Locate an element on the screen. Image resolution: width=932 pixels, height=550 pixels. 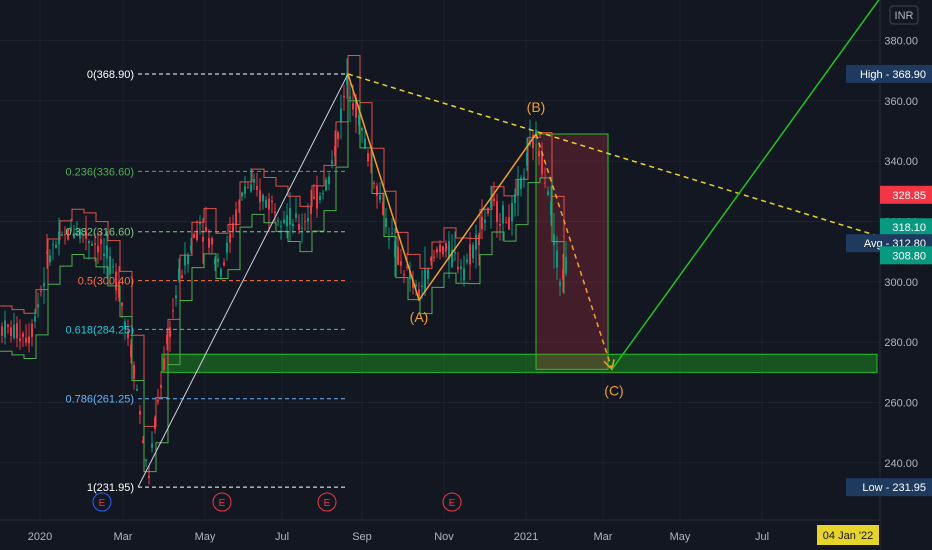
y-tick-label: 360.00 is located at coordinates (901, 102).